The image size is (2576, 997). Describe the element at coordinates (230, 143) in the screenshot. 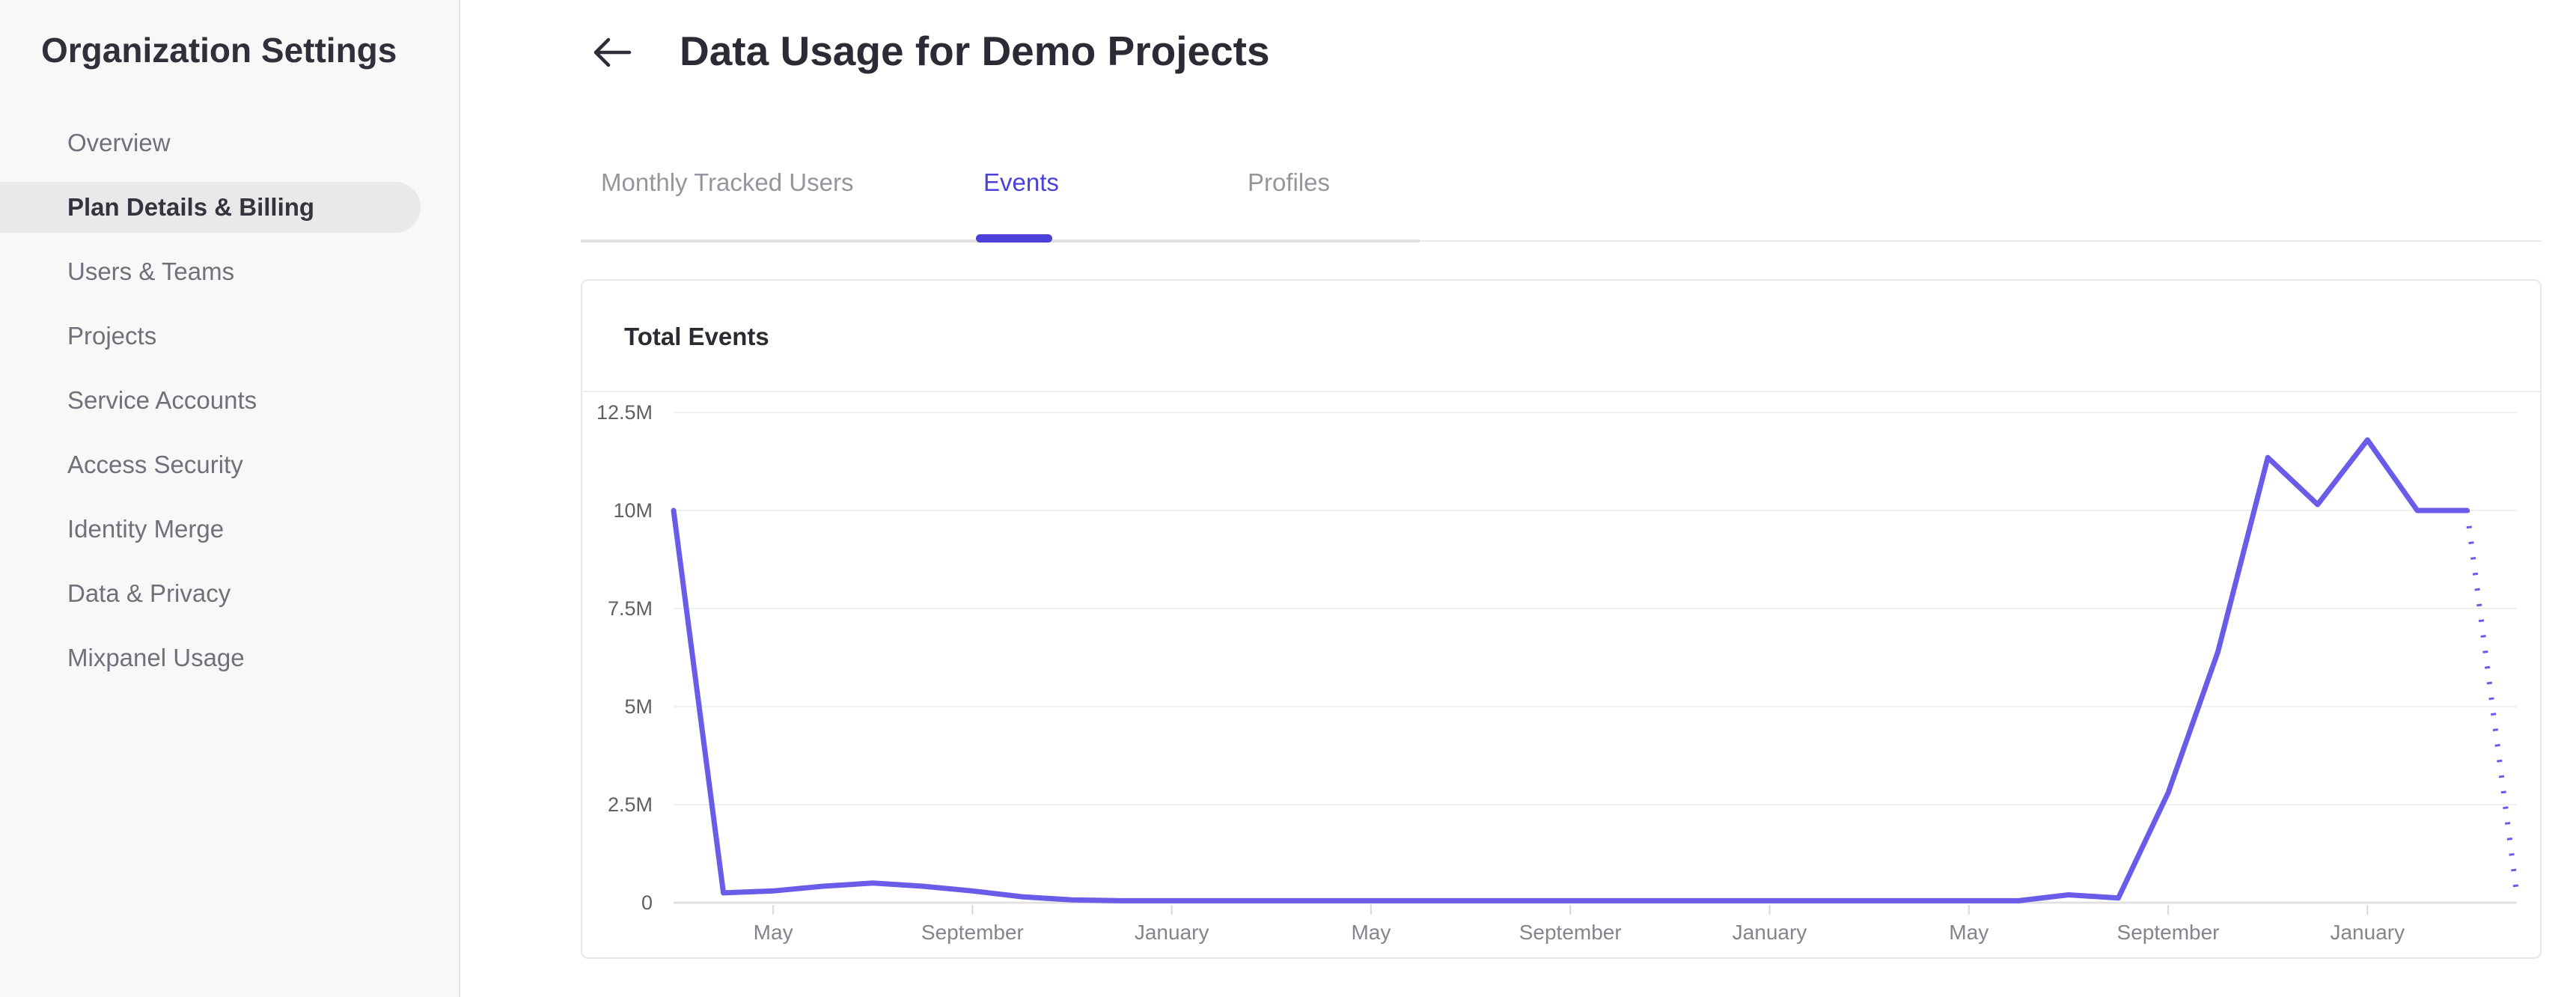

I see `sidebar-item-overview: Overview` at that location.